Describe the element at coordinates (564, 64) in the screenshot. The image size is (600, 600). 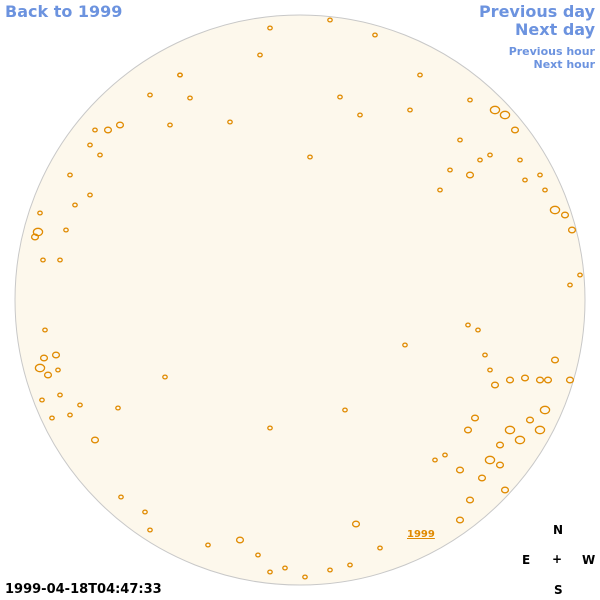
I see `next-hour-link: Next hour` at that location.